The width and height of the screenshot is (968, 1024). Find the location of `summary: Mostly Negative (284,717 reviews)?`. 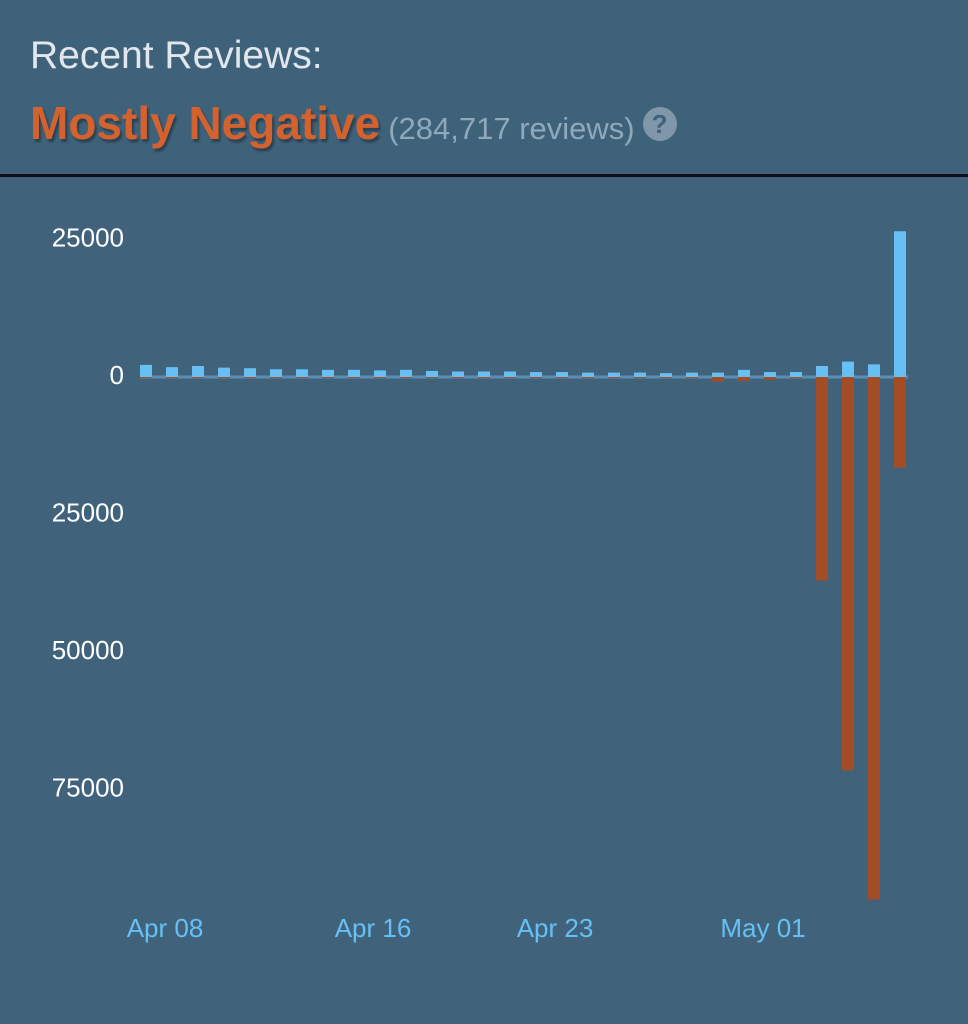

summary: Mostly Negative (284,717 reviews)? is located at coordinates (353, 123).